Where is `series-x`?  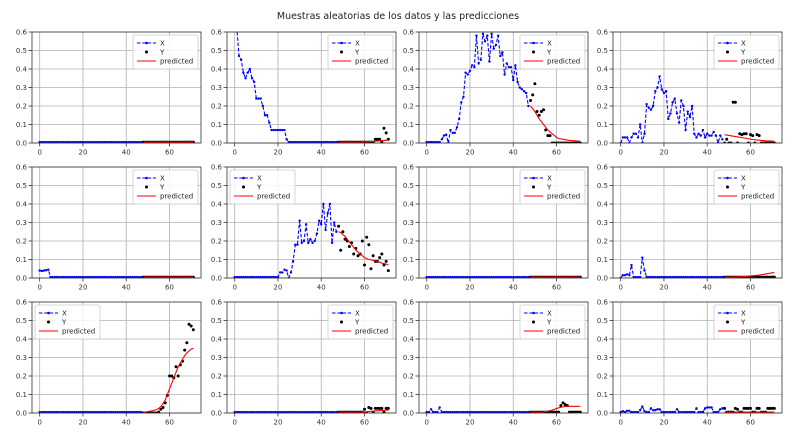 series-x is located at coordinates (477, 276).